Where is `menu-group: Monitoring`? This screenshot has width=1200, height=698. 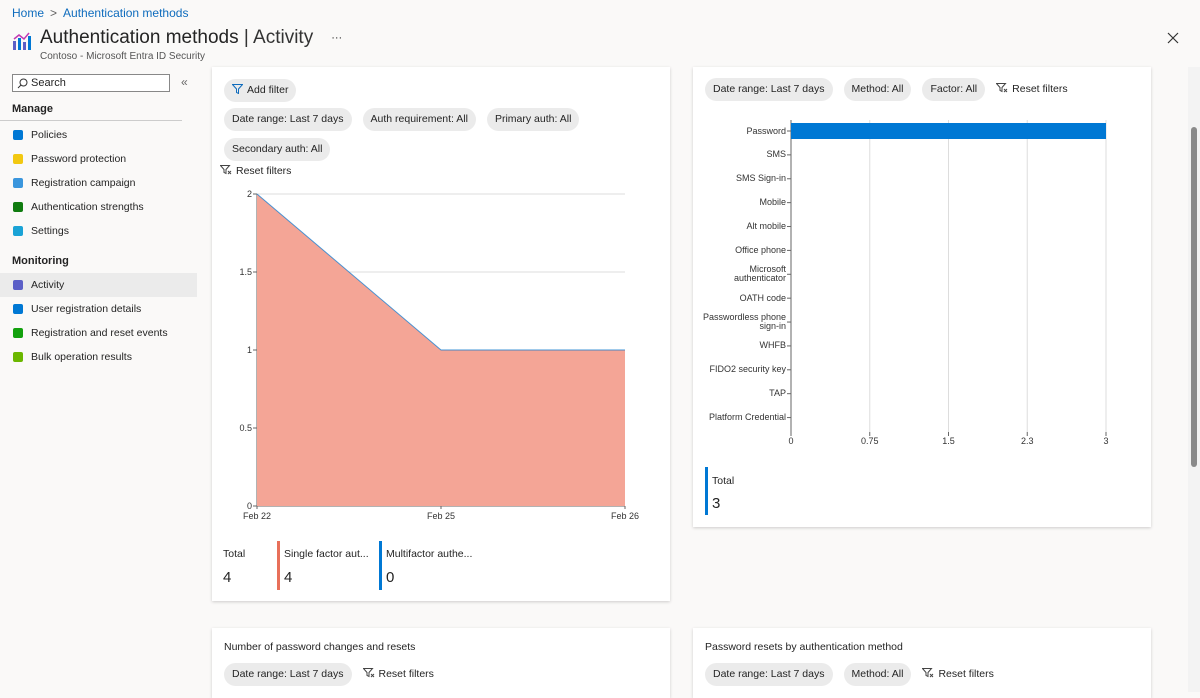 menu-group: Monitoring is located at coordinates (40, 261).